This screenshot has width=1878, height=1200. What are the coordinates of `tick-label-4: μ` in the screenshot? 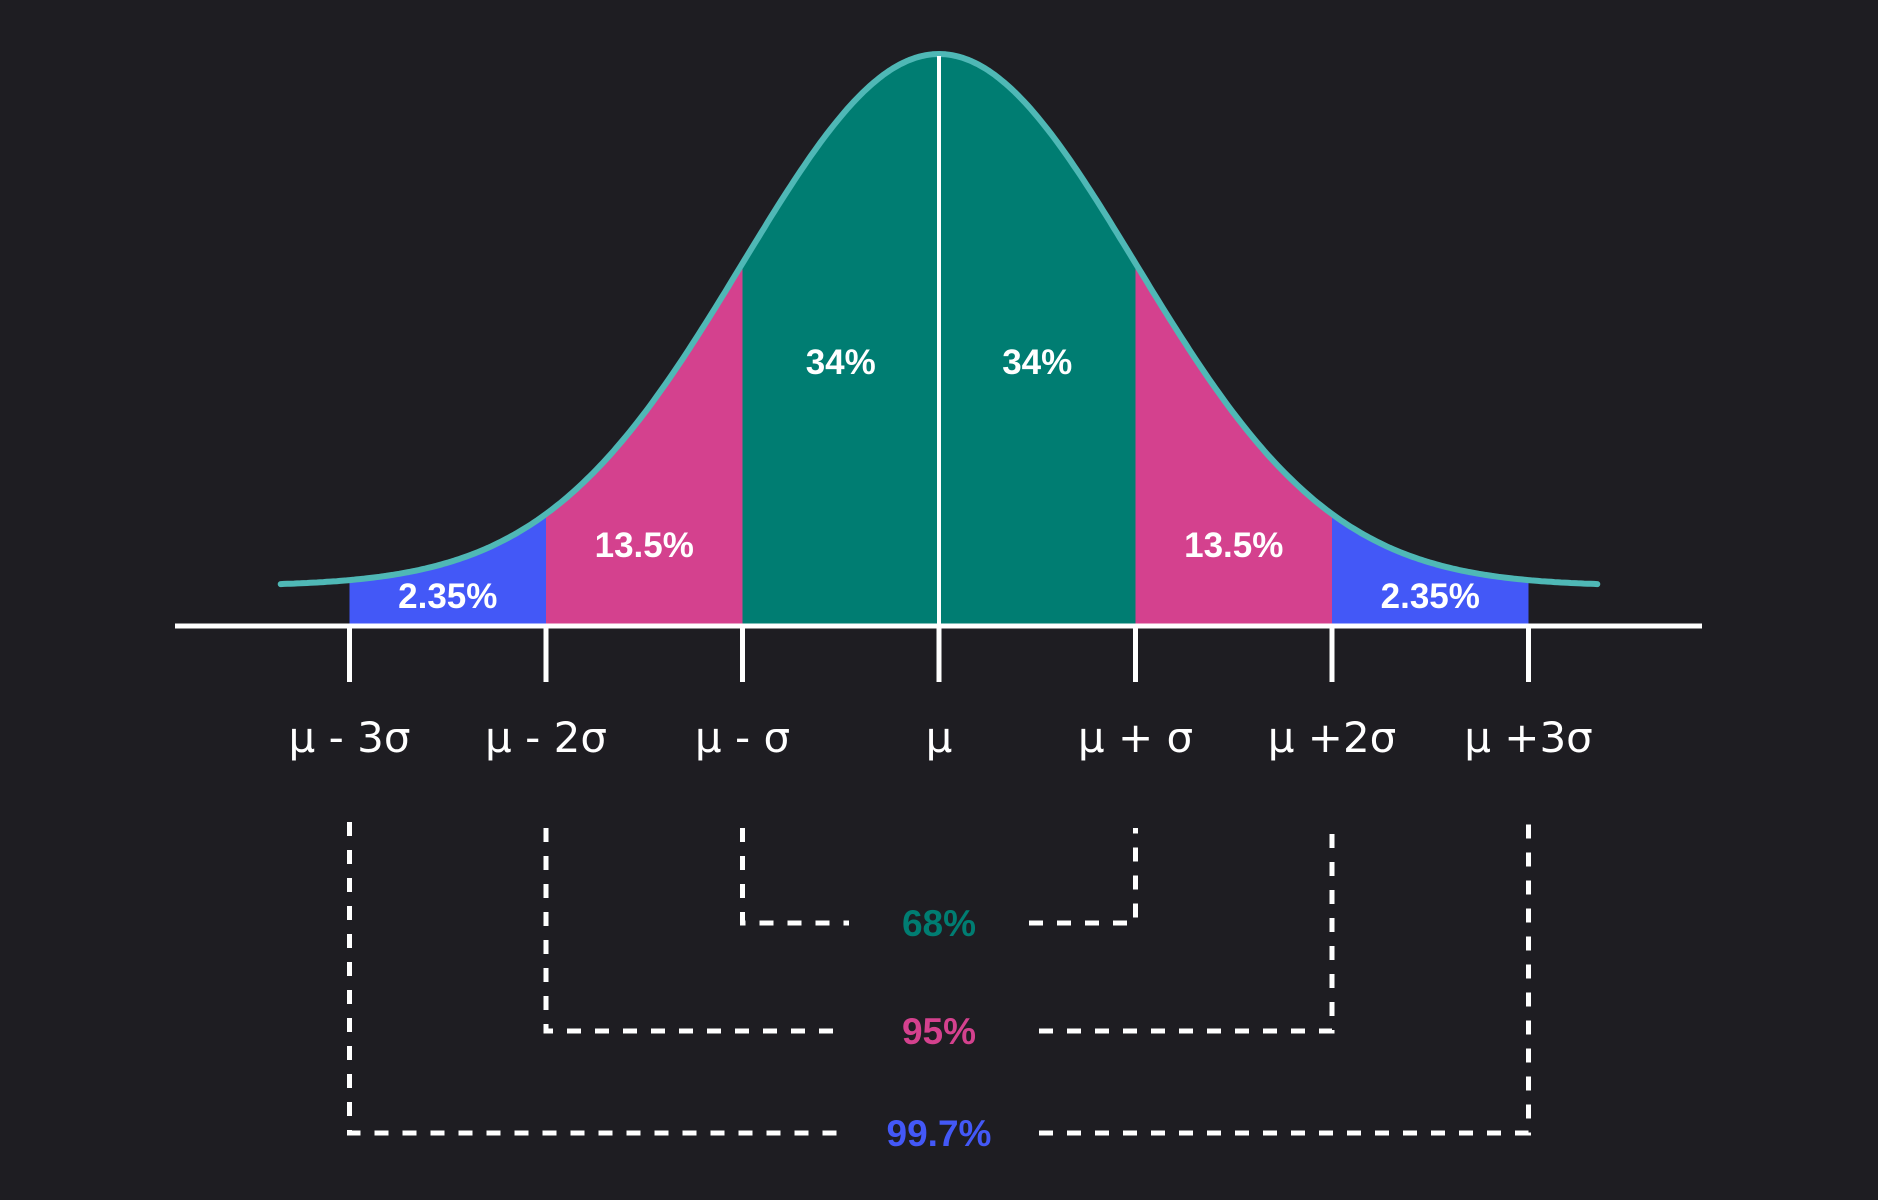 It's located at (939, 737).